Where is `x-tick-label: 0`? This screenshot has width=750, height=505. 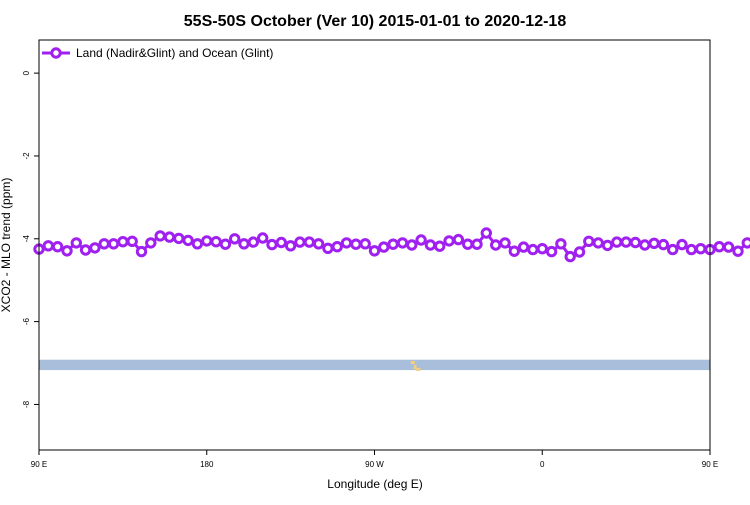
x-tick-label: 0 is located at coordinates (542, 464).